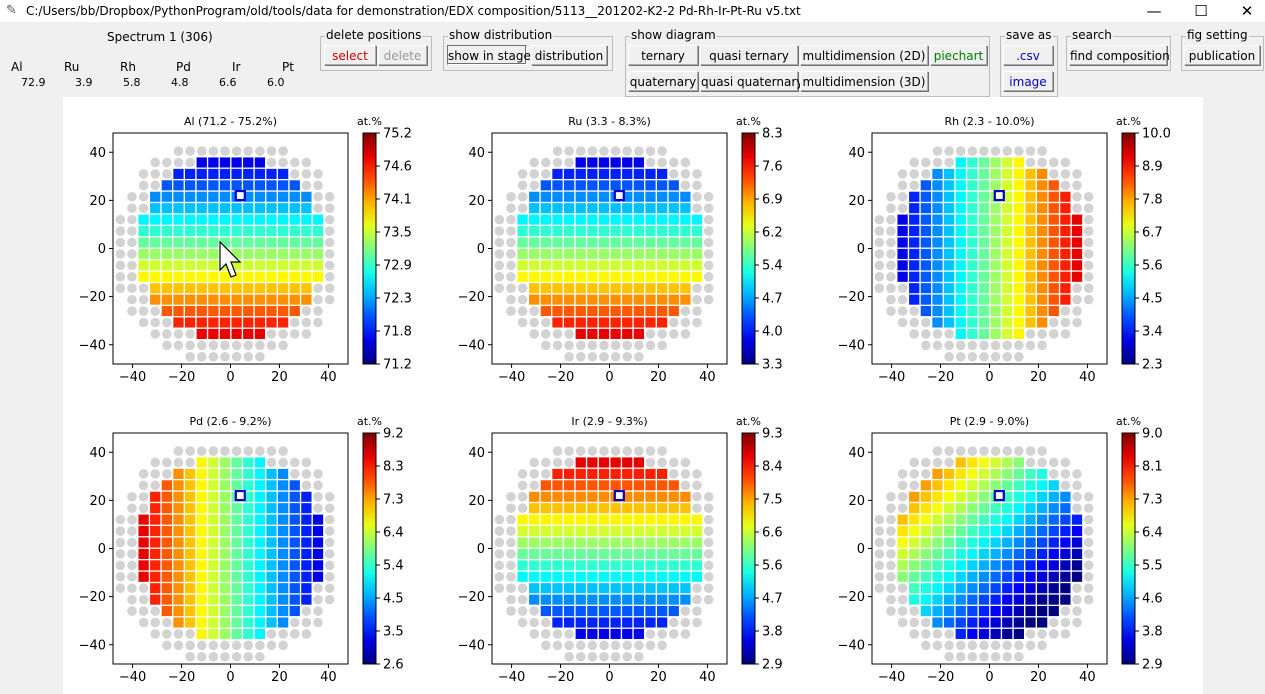  Describe the element at coordinates (663, 81) in the screenshot. I see `quaternary-button: quaternary` at that location.